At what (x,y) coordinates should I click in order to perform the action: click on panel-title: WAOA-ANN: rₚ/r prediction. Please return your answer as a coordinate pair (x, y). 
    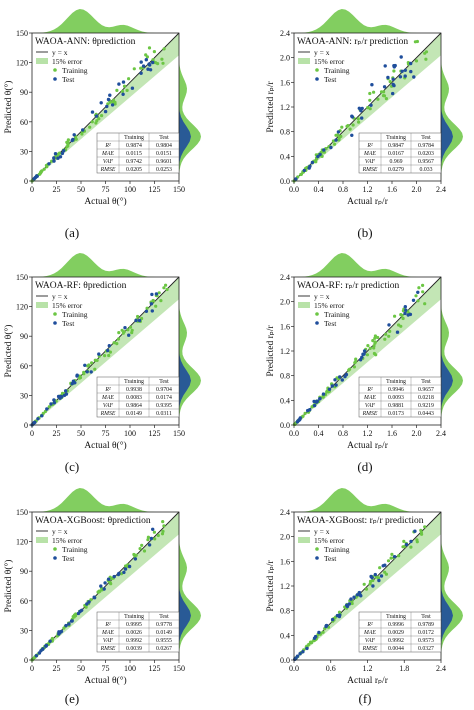
    Looking at the image, I should click on (352, 42).